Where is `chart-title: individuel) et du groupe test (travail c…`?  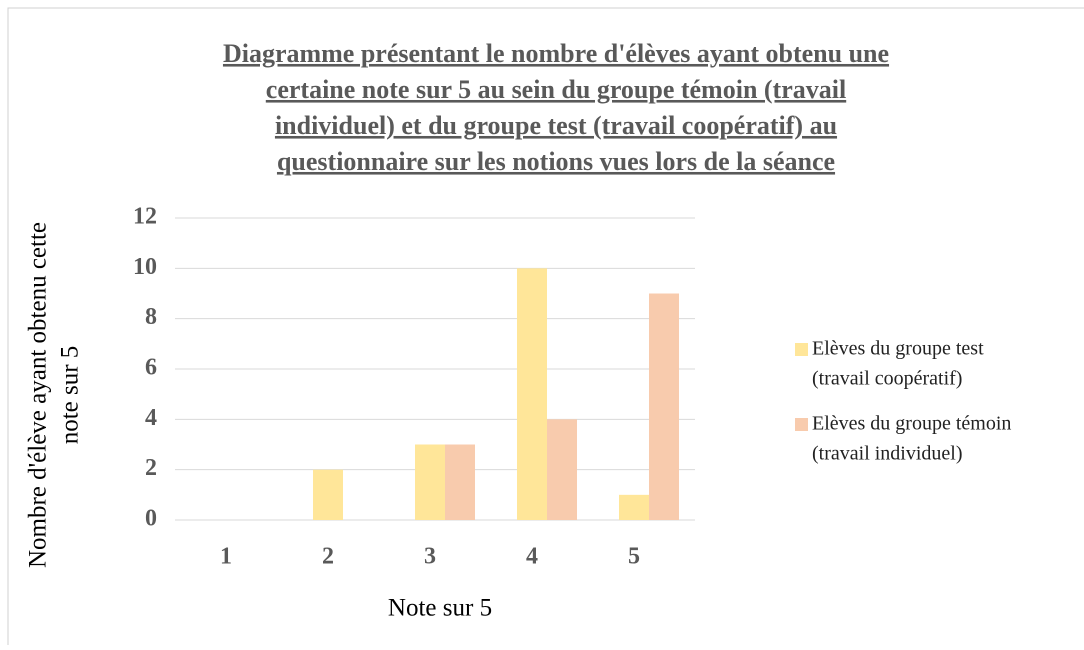
chart-title: individuel) et du groupe test (travail c… is located at coordinates (556, 125).